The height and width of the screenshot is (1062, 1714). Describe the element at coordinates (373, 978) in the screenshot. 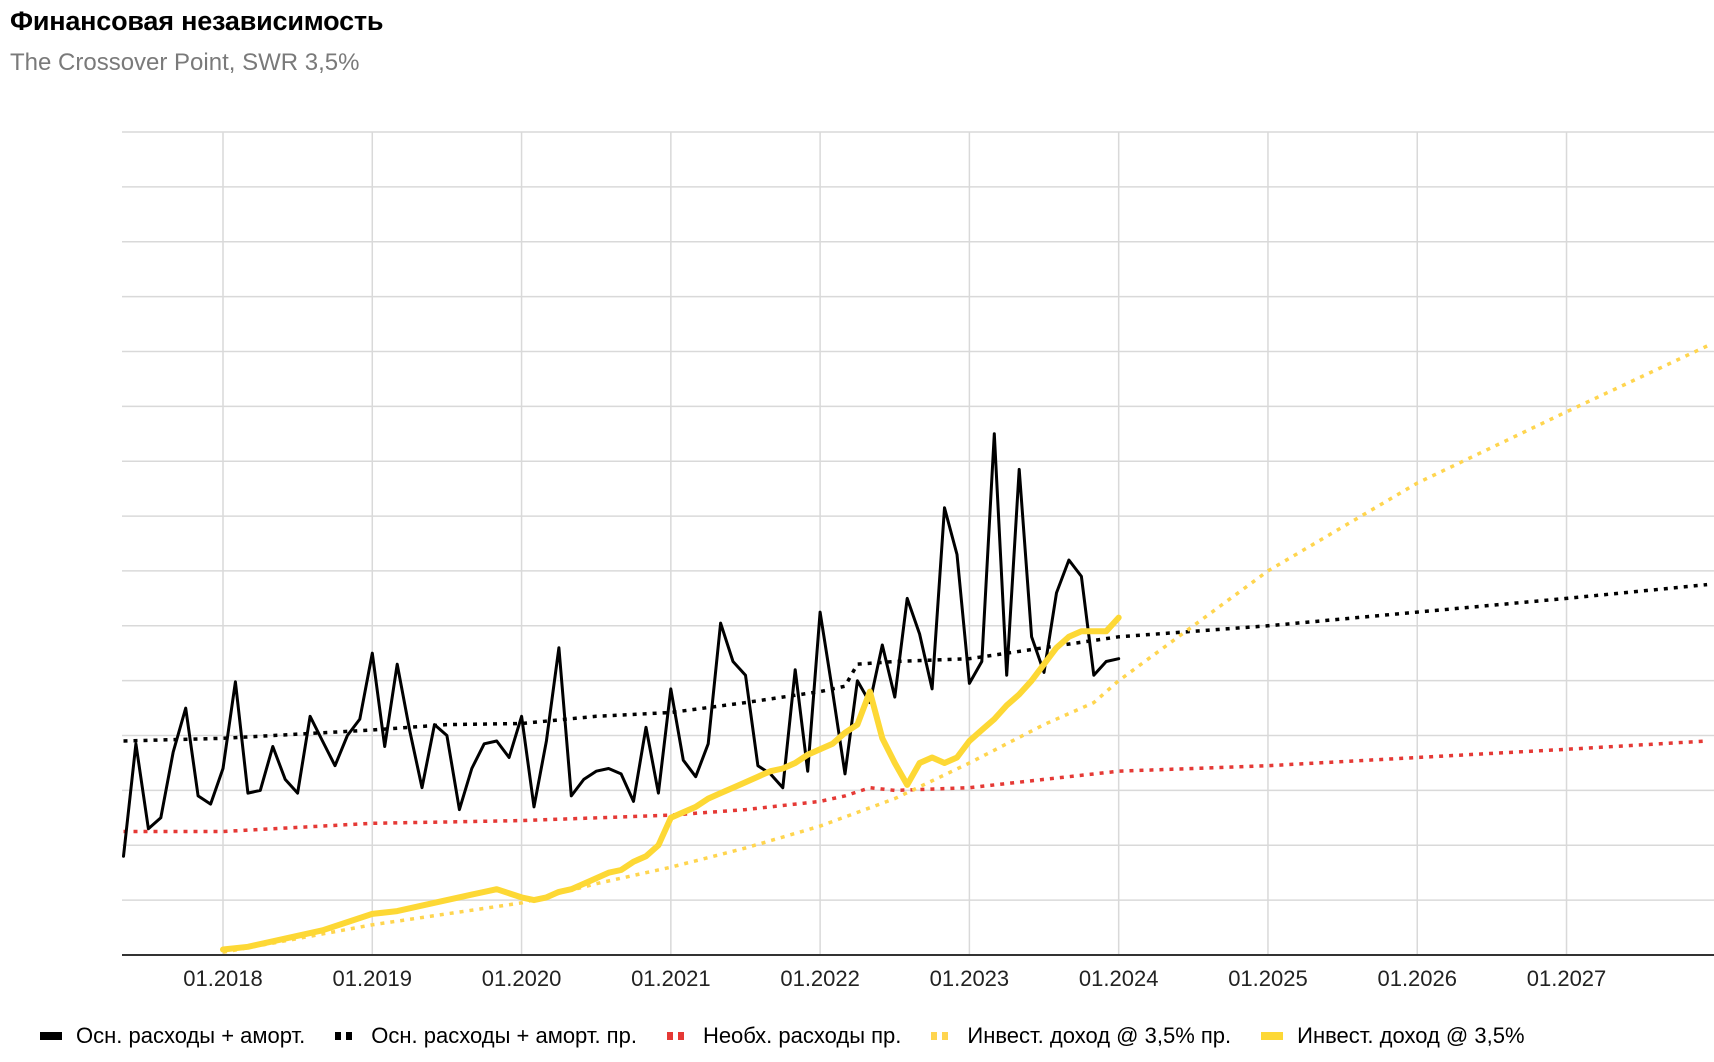

I see `x-tick-label: 01.2019` at that location.